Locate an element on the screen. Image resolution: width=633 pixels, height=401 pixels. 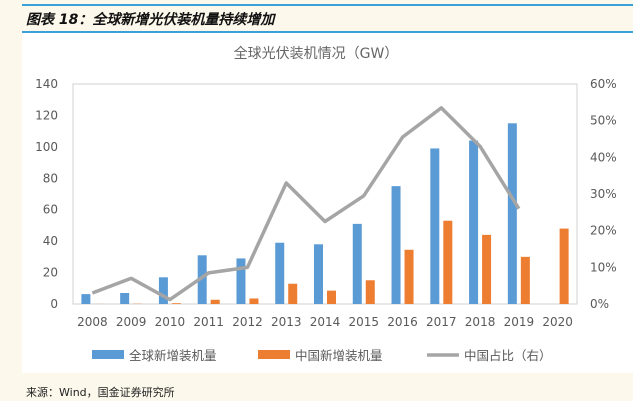
x-tick-label: 2013 is located at coordinates (286, 322).